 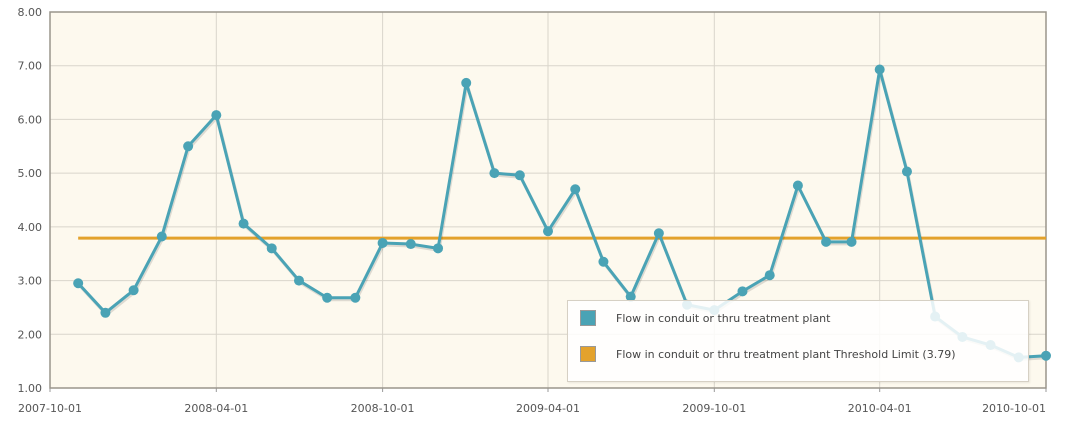 I want to click on legend-label-flow: Flow in conduit or thru treatment plant, so click(x=723, y=318).